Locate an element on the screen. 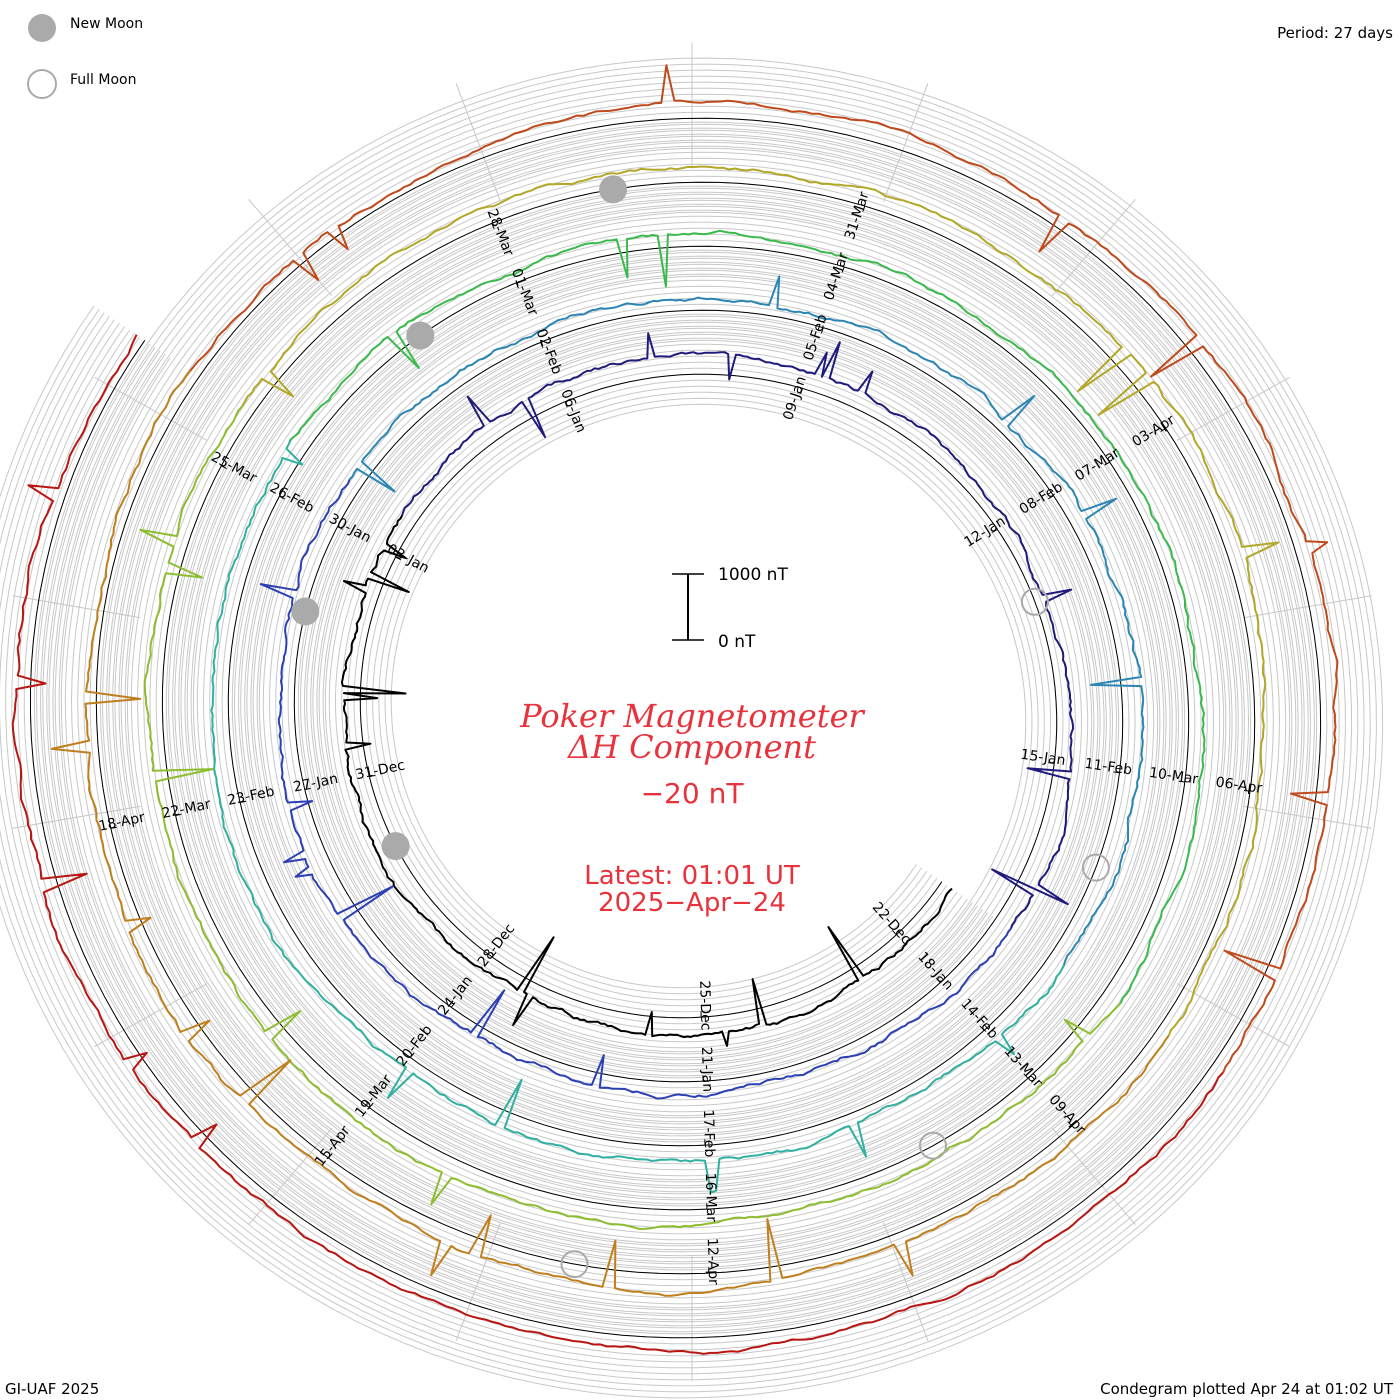 The width and height of the screenshot is (1400, 1400). legend-new-moon-label: New Moon is located at coordinates (106, 24).